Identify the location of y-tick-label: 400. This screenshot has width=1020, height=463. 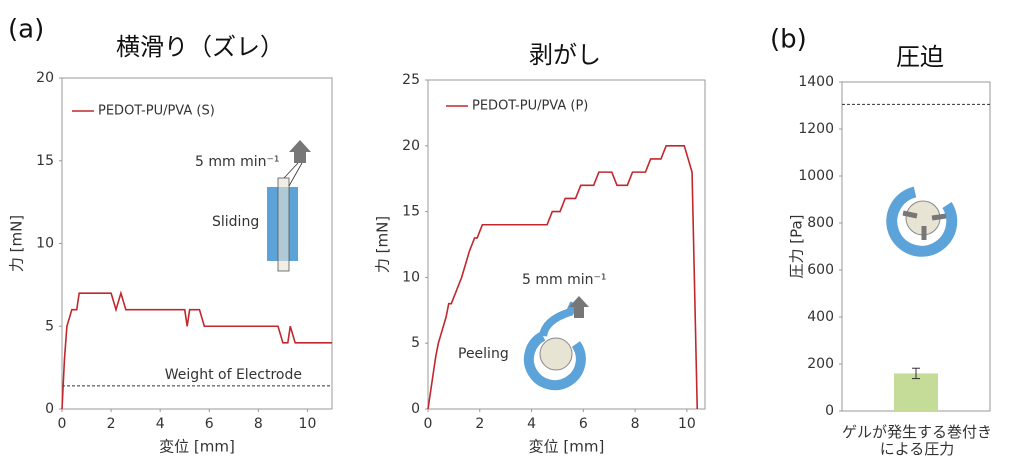
(820, 317).